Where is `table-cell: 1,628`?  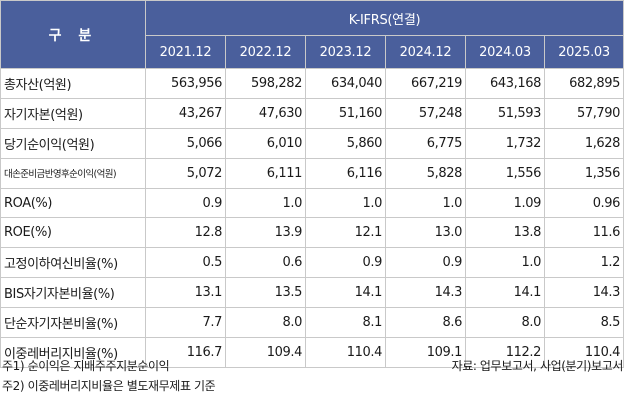
table-cell: 1,628 is located at coordinates (584, 143).